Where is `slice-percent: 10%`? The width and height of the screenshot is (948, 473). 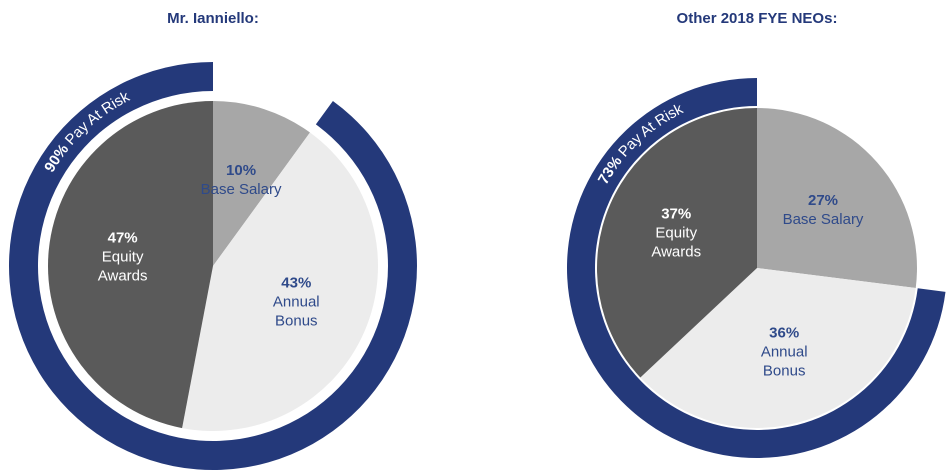
slice-percent: 10% is located at coordinates (241, 170).